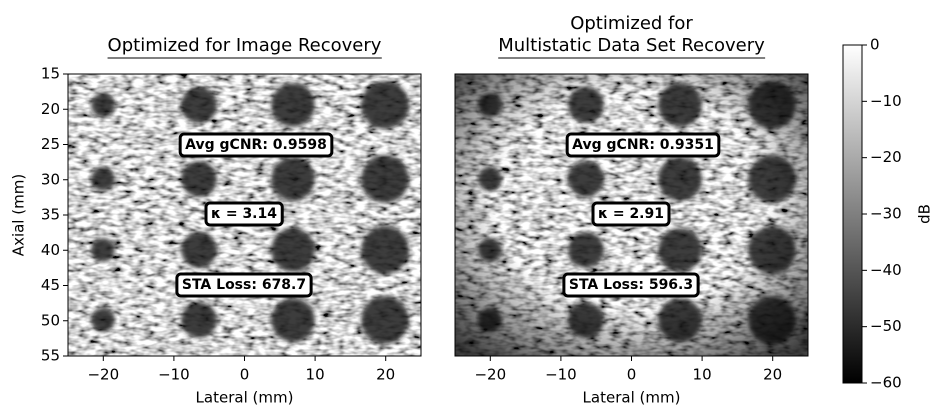 The height and width of the screenshot is (412, 935). Describe the element at coordinates (50, 109) in the screenshot. I see `y-tick-label: 20` at that location.